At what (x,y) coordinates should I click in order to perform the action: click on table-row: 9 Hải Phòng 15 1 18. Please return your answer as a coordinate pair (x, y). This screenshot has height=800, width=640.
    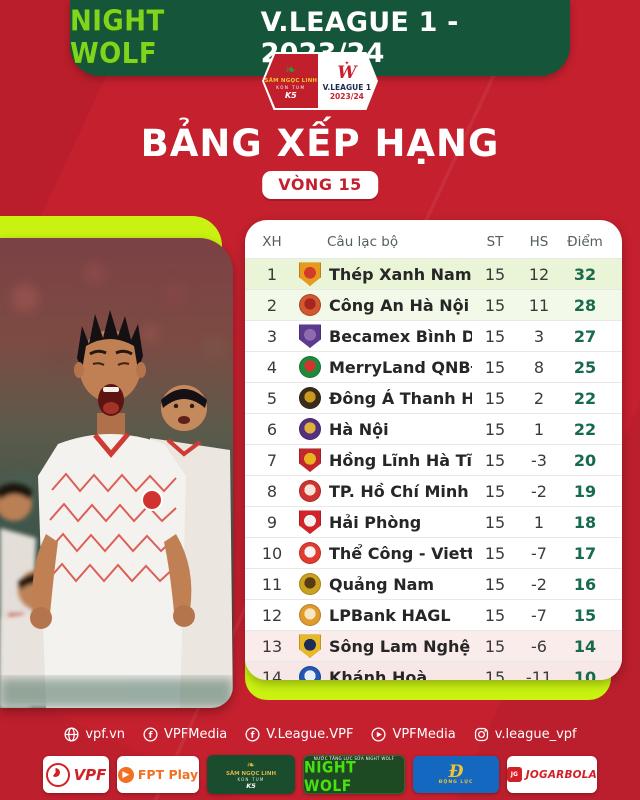
    Looking at the image, I should click on (433, 521).